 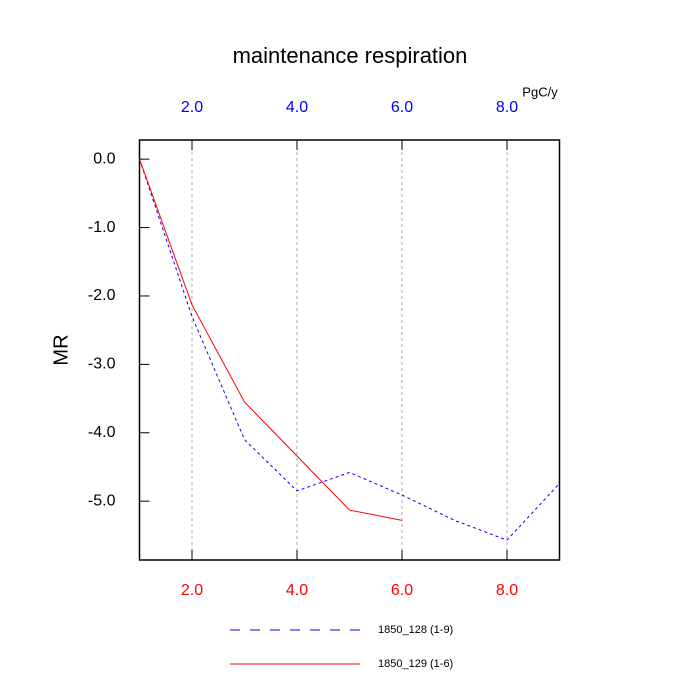 What do you see at coordinates (415, 664) in the screenshot?
I see `legend-label: 1850_129 (1-6)` at bounding box center [415, 664].